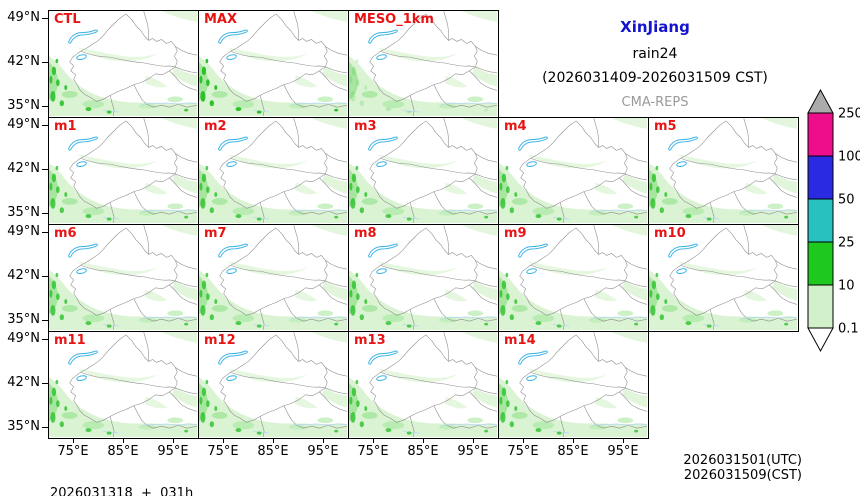  What do you see at coordinates (70, 340) in the screenshot?
I see `panel-label-m11: m11` at bounding box center [70, 340].